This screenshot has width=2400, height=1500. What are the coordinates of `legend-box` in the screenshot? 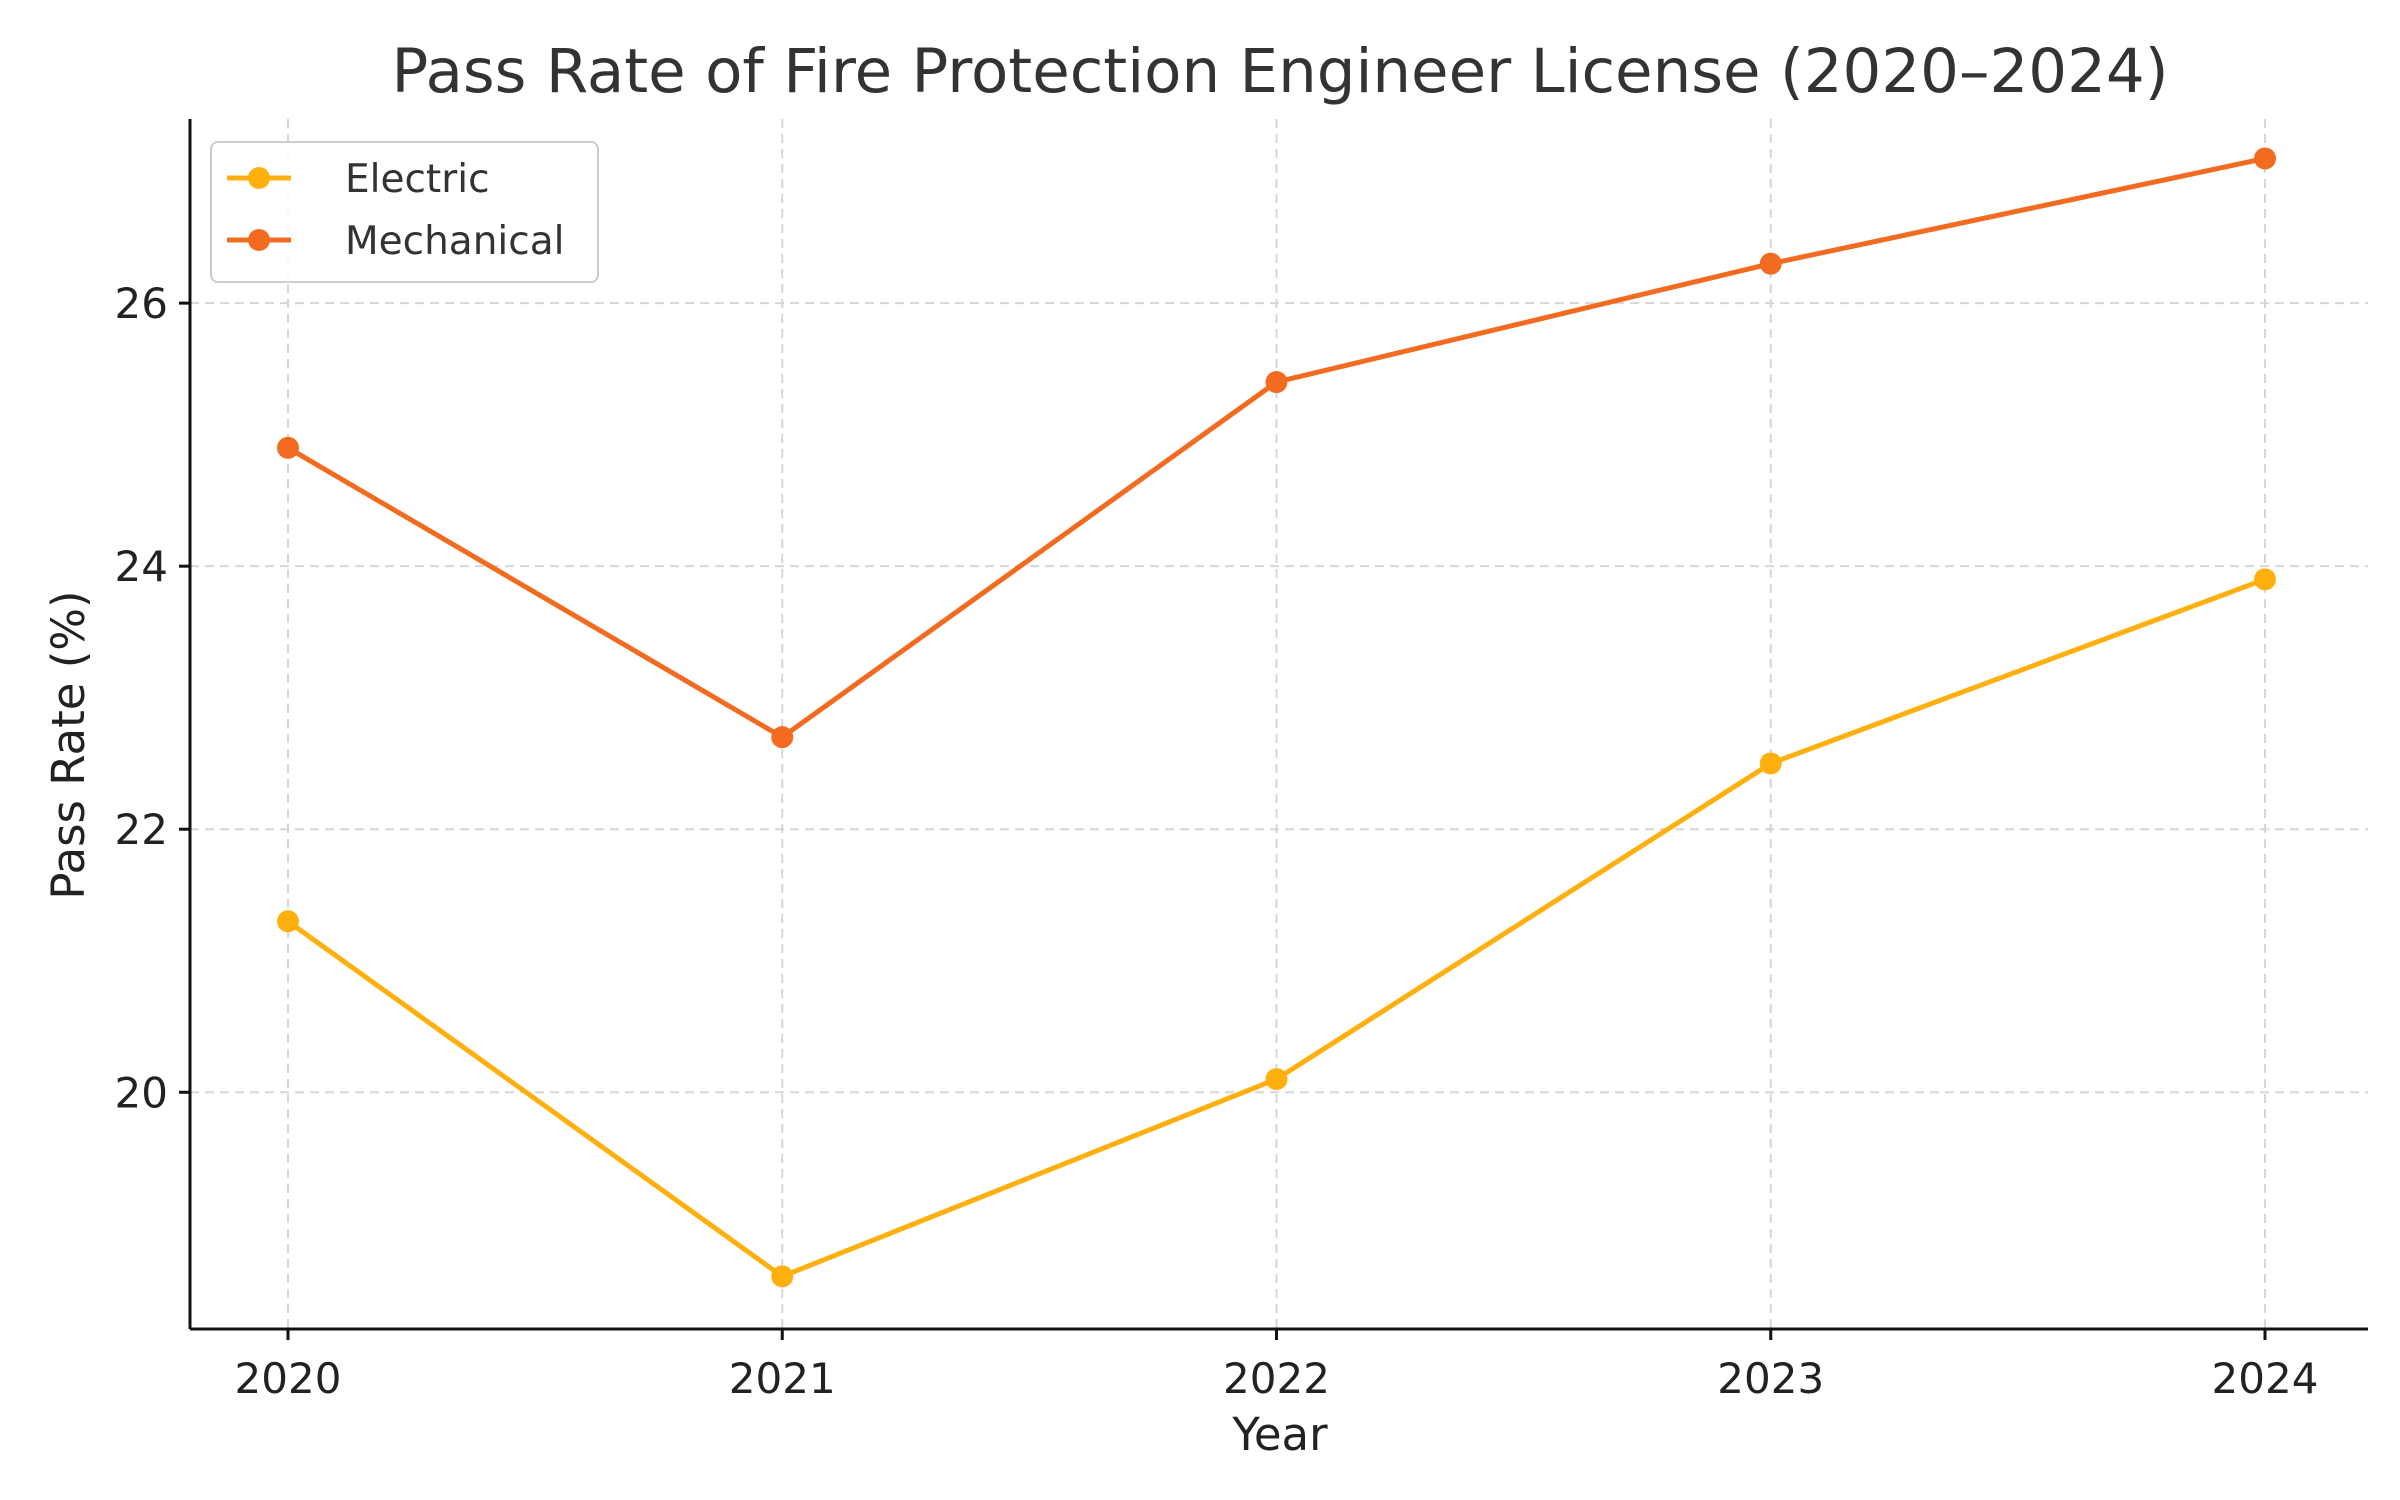 It's located at (404, 212).